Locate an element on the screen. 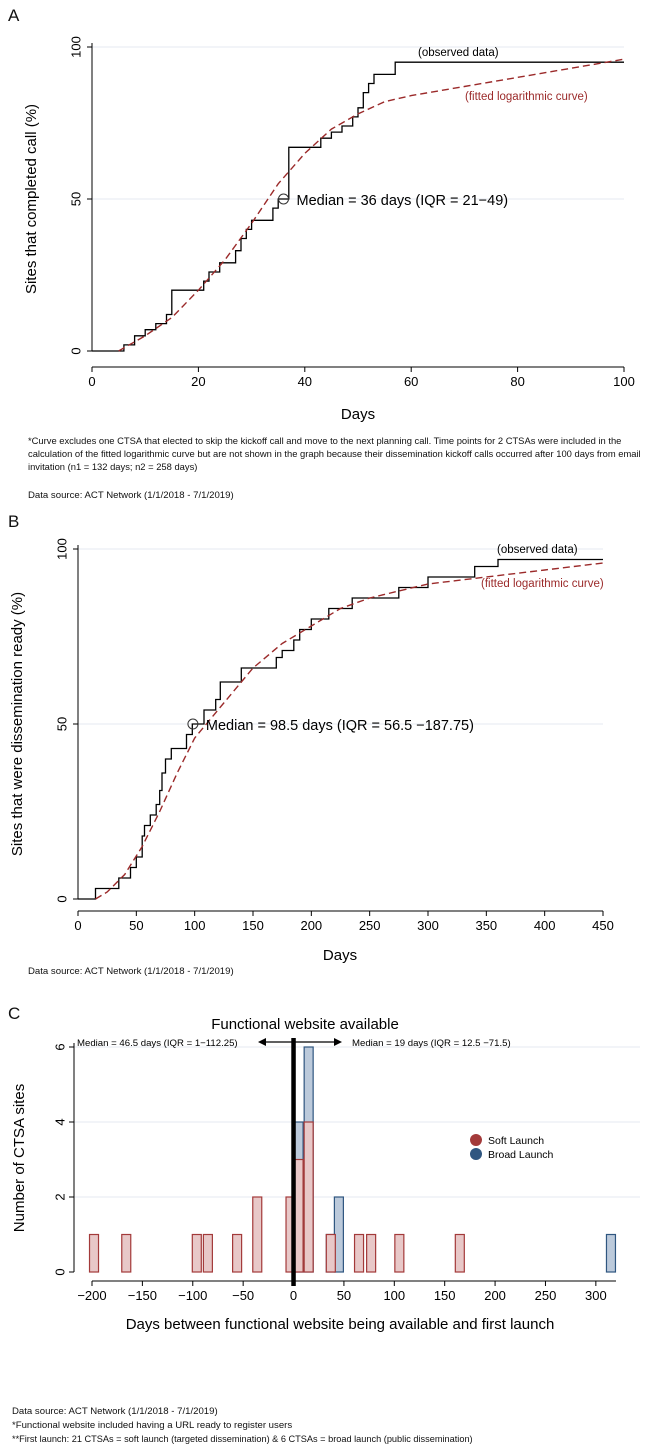 This screenshot has width=657, height=1454. panel-a-median-annotation: Median = 36 days (IQR = 21−49) is located at coordinates (403, 201).